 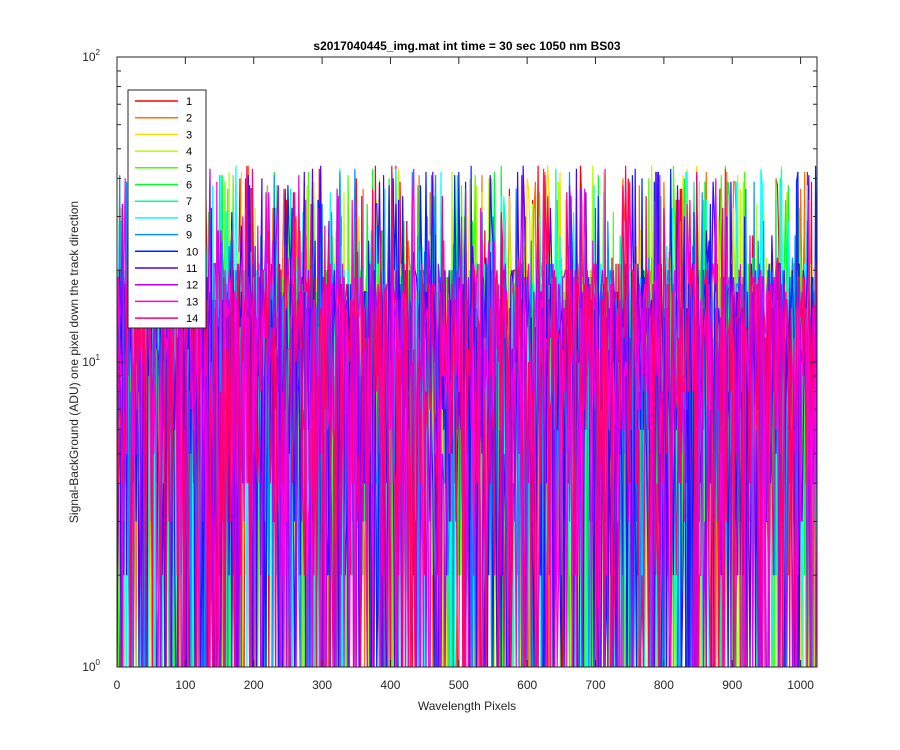 What do you see at coordinates (527, 685) in the screenshot?
I see `x-tick-label: 600` at bounding box center [527, 685].